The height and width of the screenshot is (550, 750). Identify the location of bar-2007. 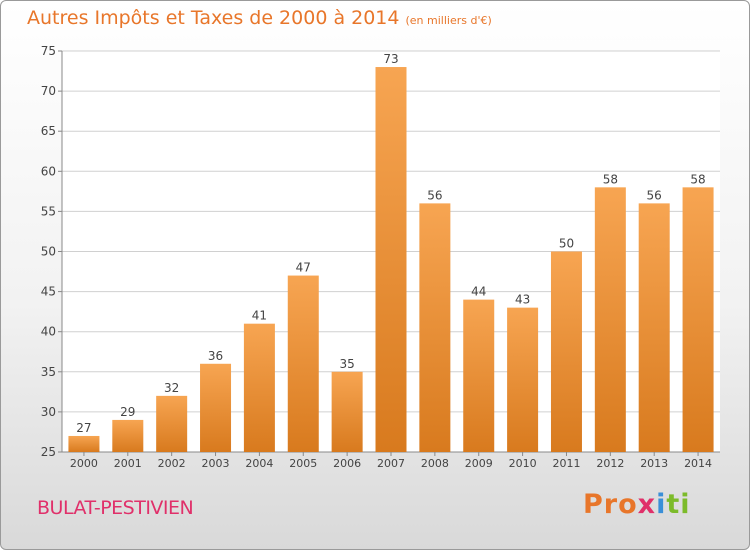
(391, 259).